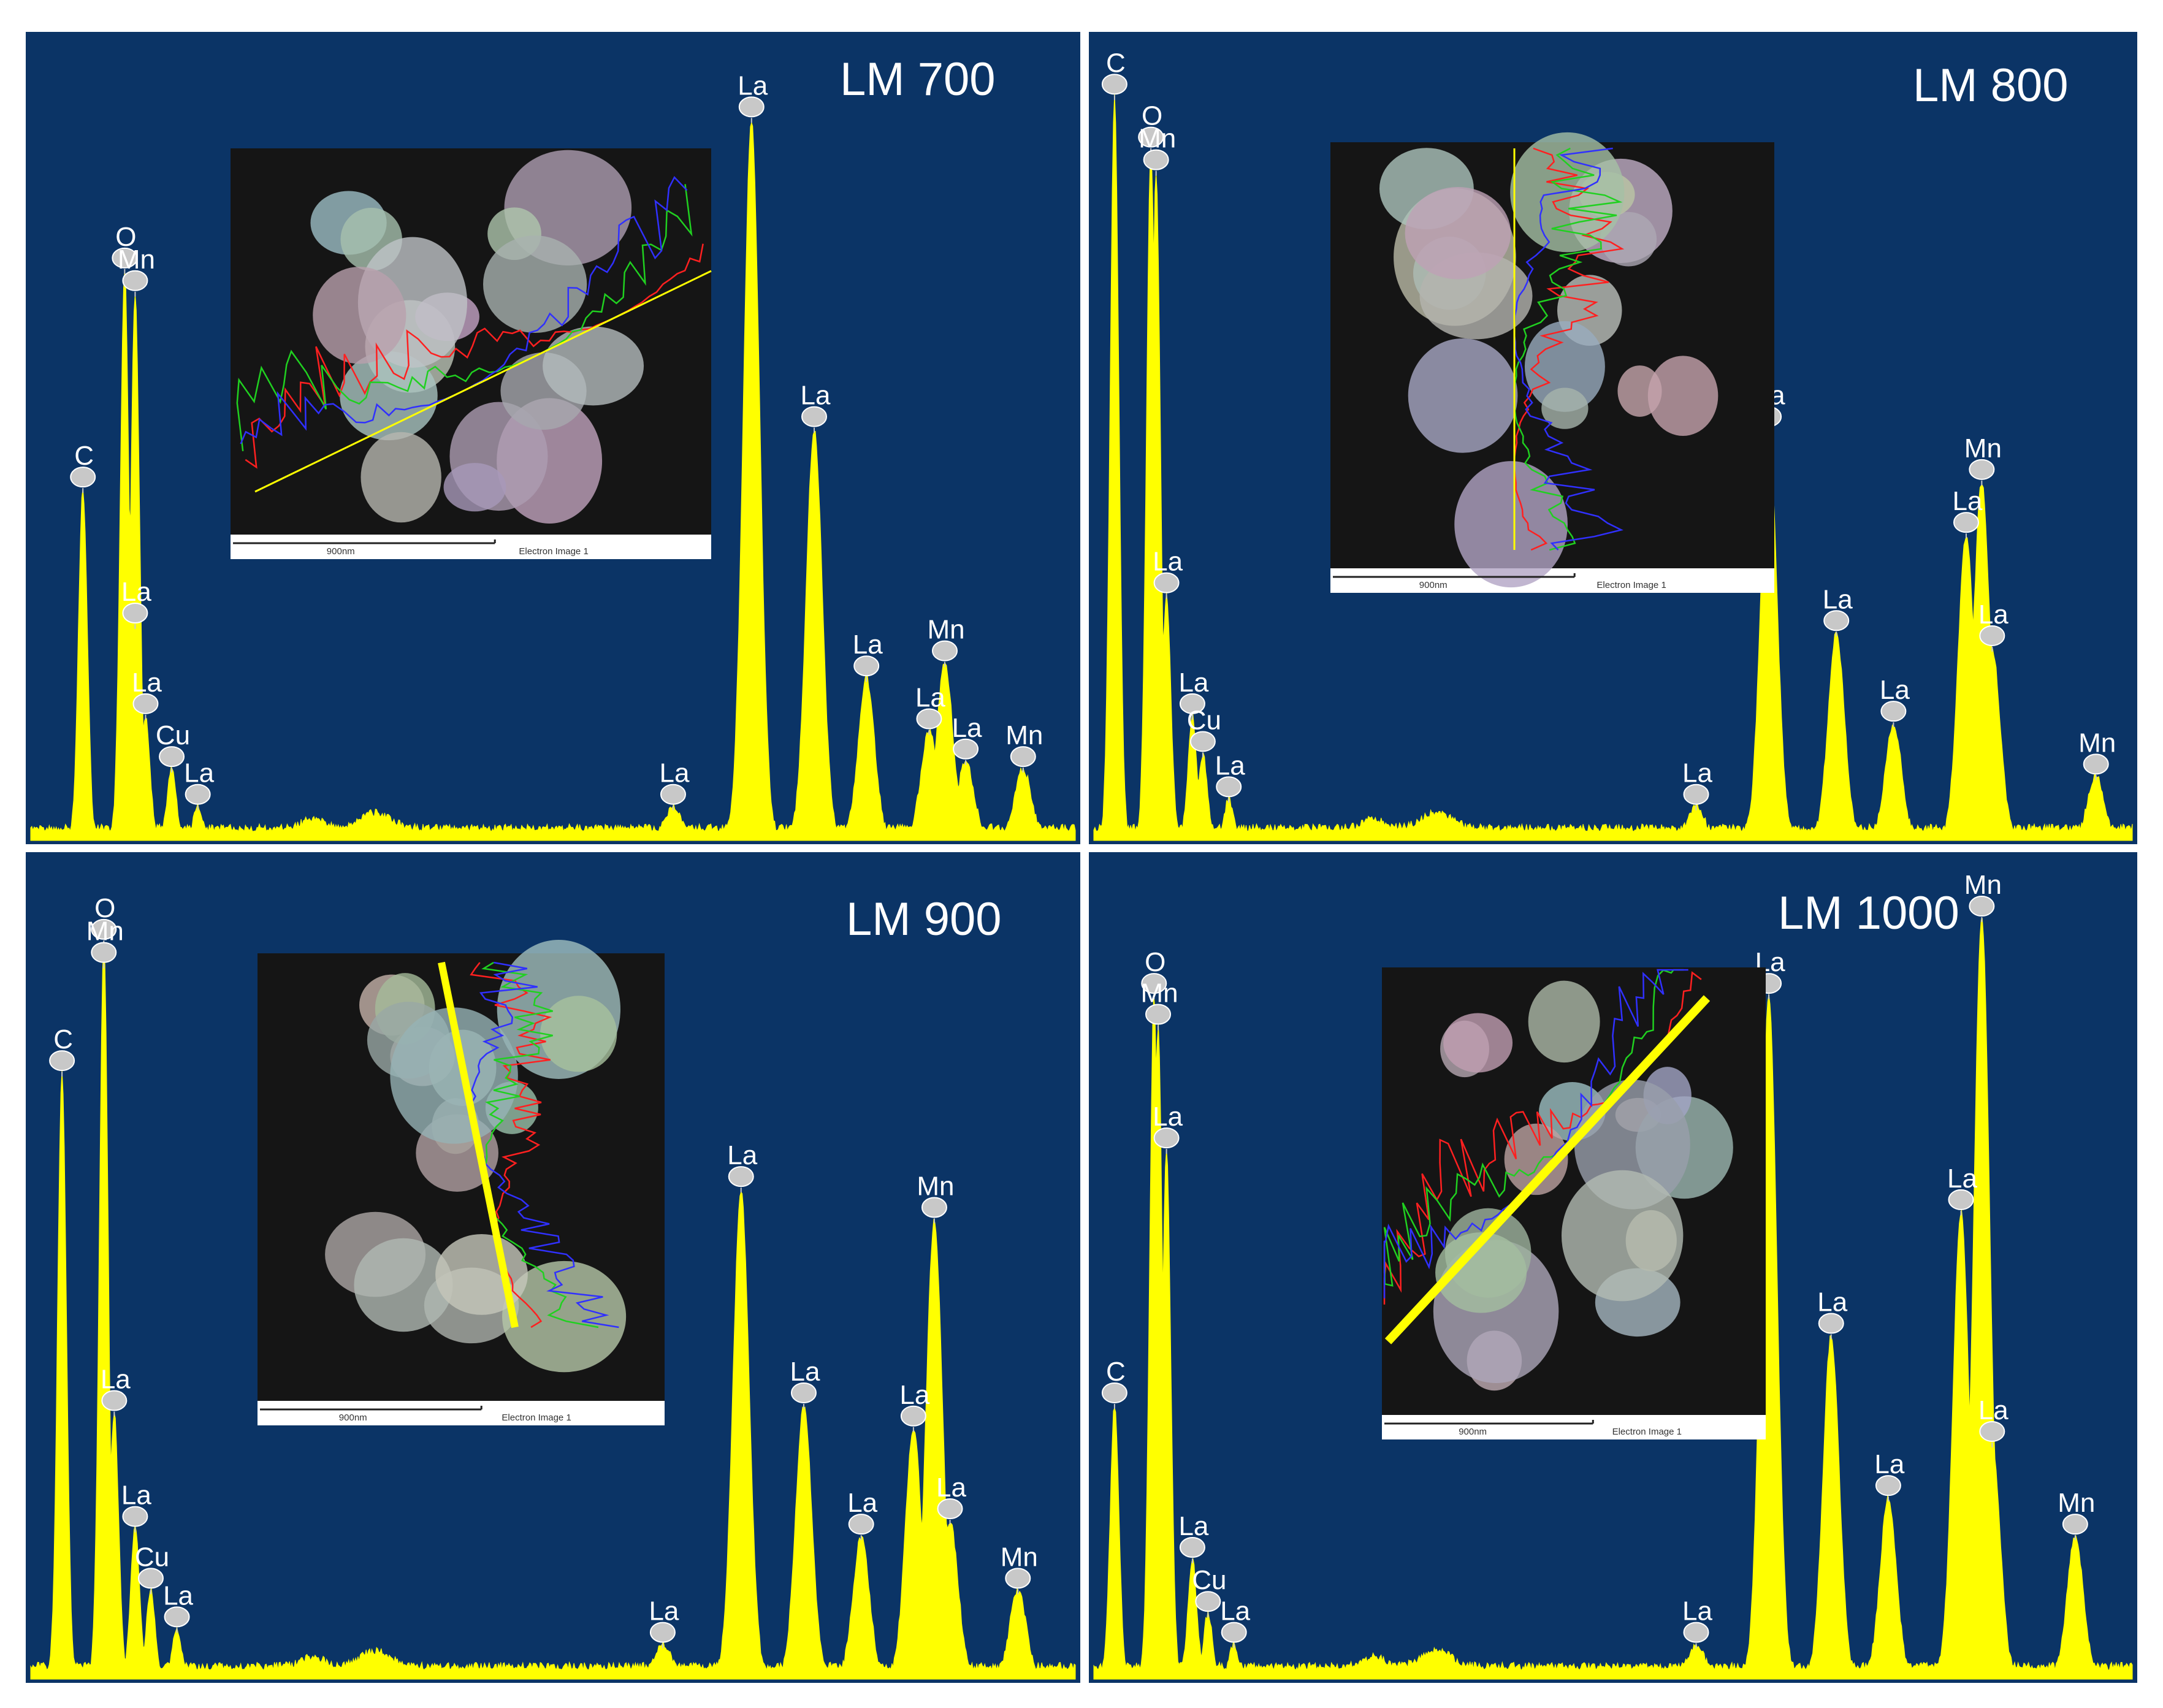 The image size is (2163, 1708). What do you see at coordinates (1116, 63) in the screenshot?
I see `peak-label: C` at bounding box center [1116, 63].